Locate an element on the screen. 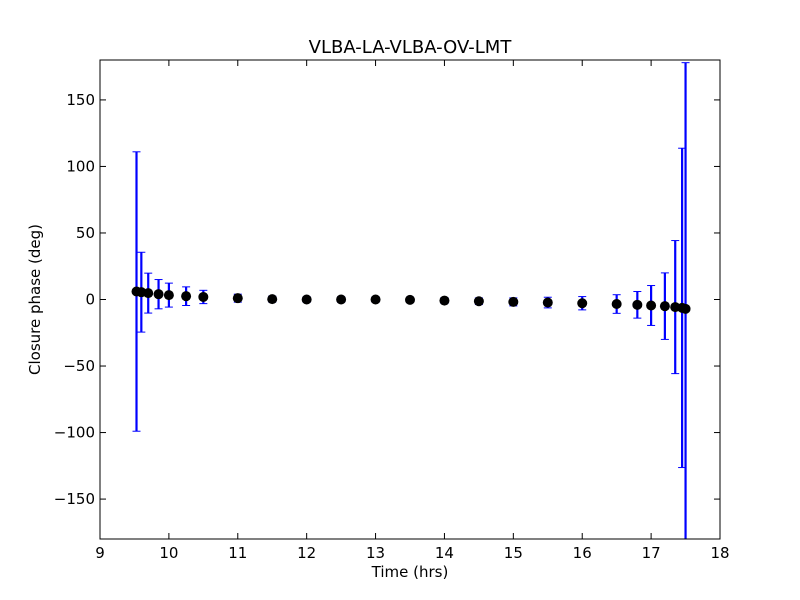  y-tick-label: −100 is located at coordinates (74, 433).